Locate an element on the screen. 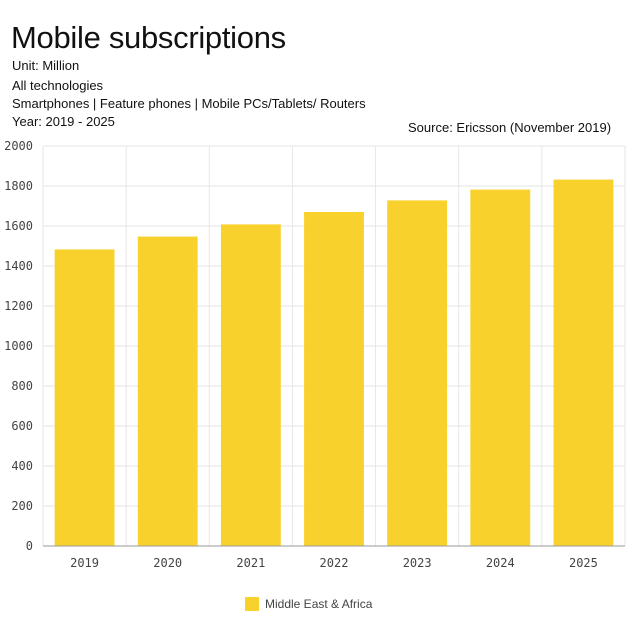 This screenshot has width=640, height=640. y-tick-label: 400 is located at coordinates (22, 466).